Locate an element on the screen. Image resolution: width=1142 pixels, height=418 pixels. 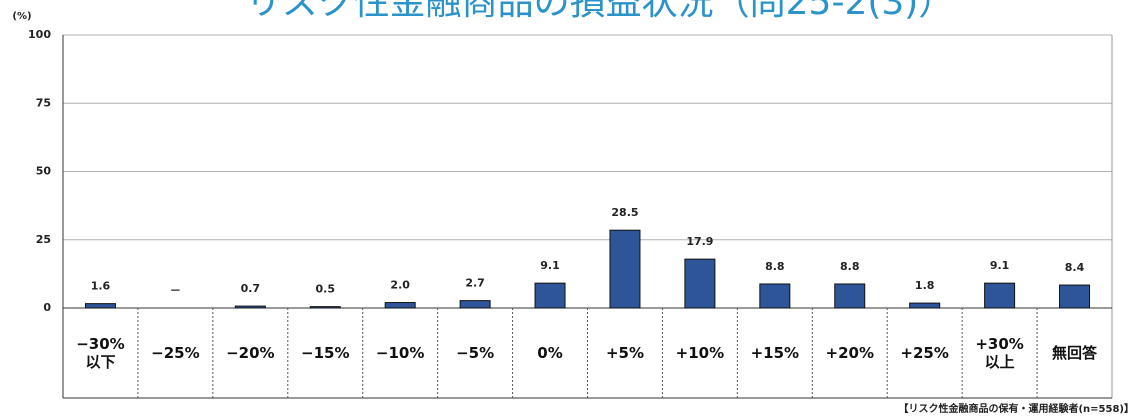
category-label: 無回答 is located at coordinates (1075, 353).